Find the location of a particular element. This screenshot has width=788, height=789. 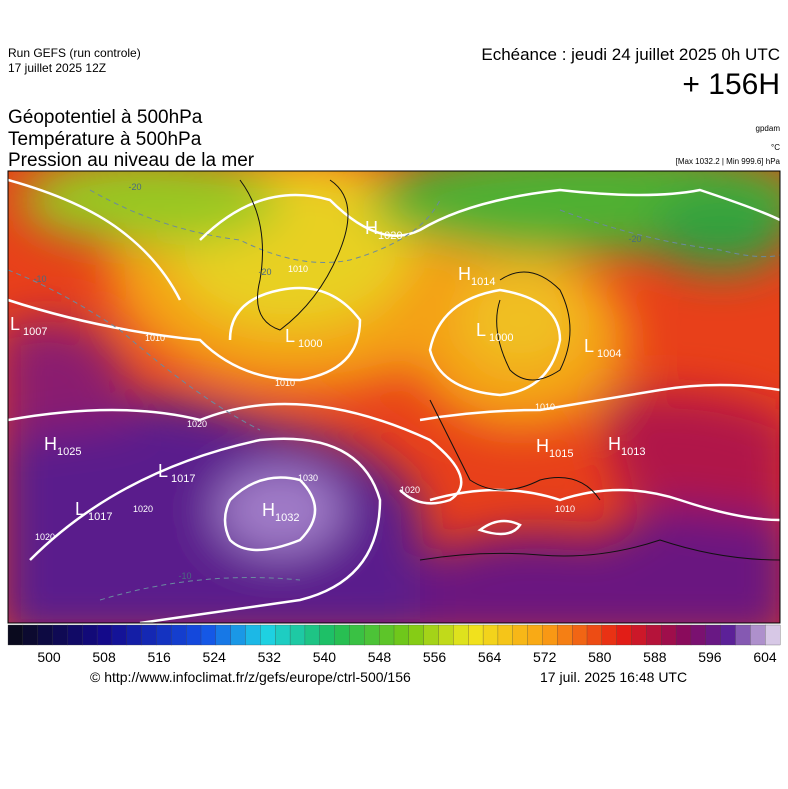

field: Pression au niveau de la mer is located at coordinates (131, 160).